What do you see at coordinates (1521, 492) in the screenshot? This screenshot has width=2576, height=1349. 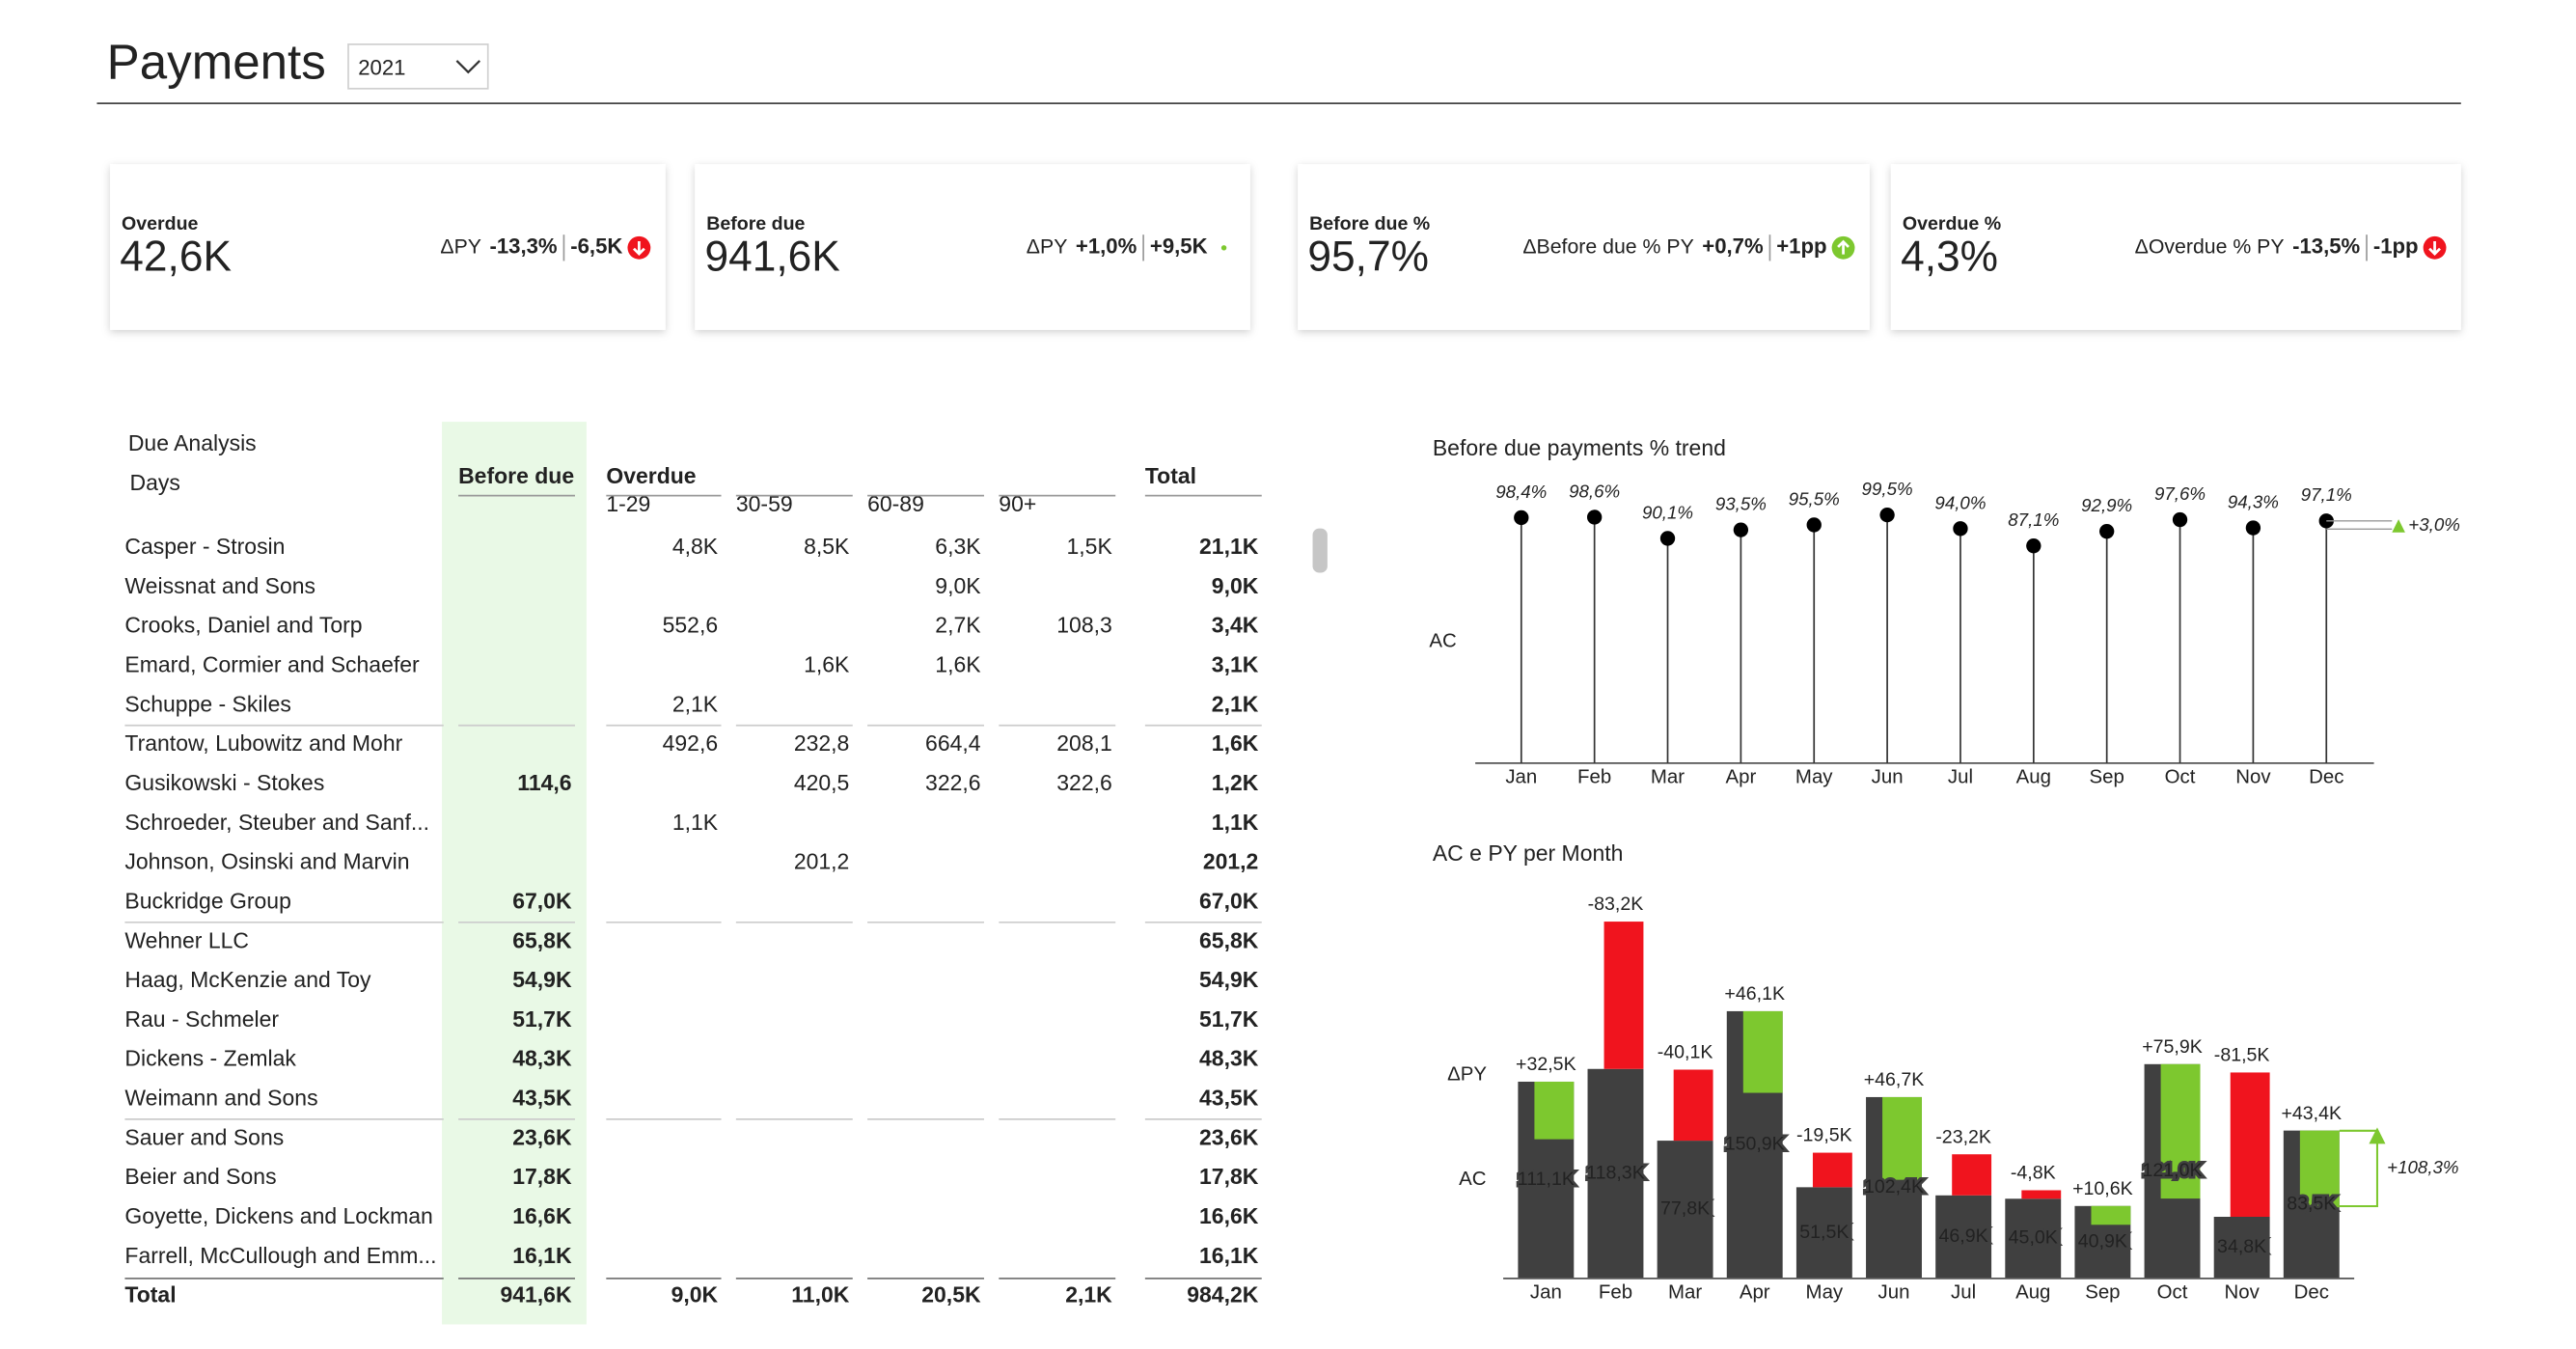 I see `data-label: 98,4%` at bounding box center [1521, 492].